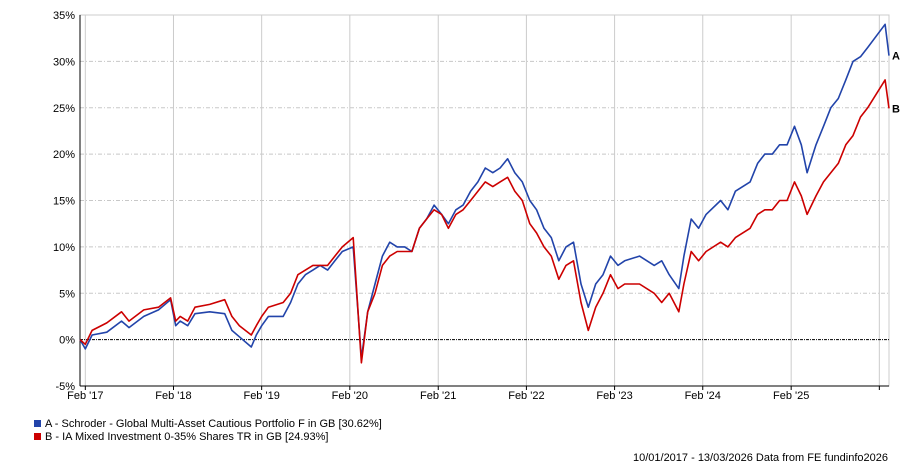 The width and height of the screenshot is (900, 467). I want to click on y-tick-label: -5%, so click(65, 387).